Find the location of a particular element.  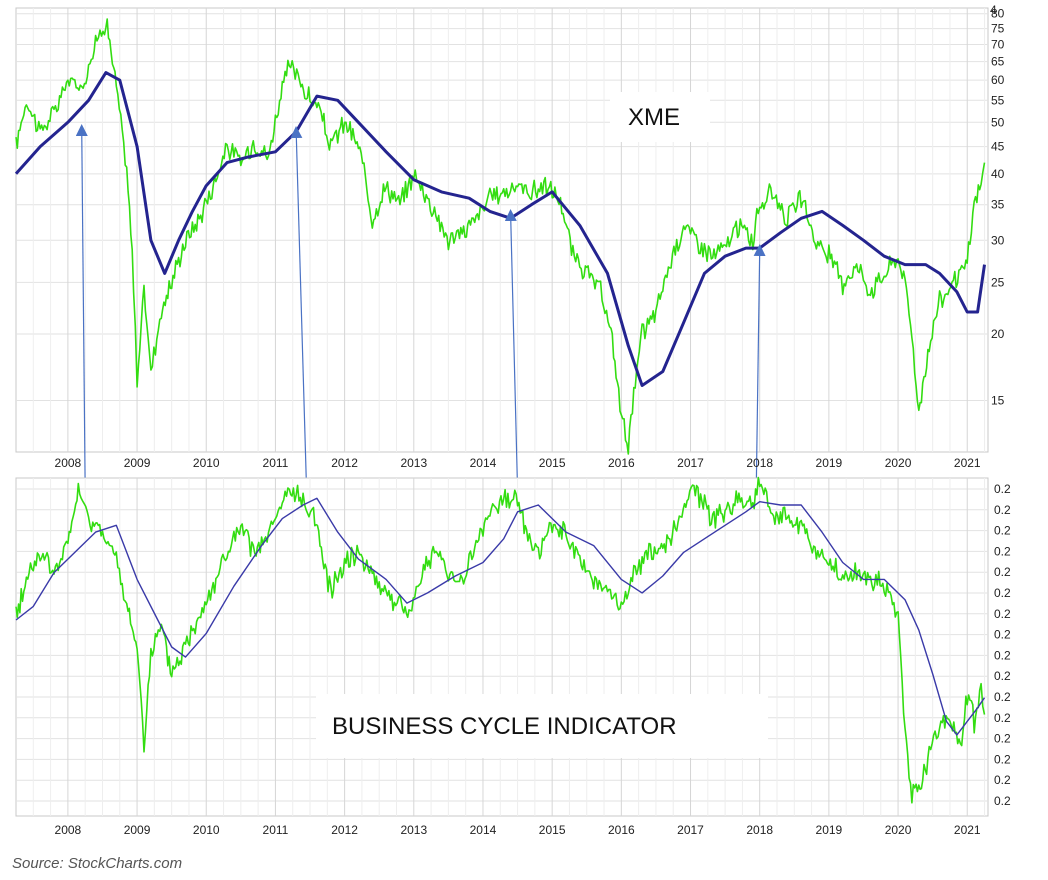

bci-x-tick-label: 2019 is located at coordinates (829, 830).